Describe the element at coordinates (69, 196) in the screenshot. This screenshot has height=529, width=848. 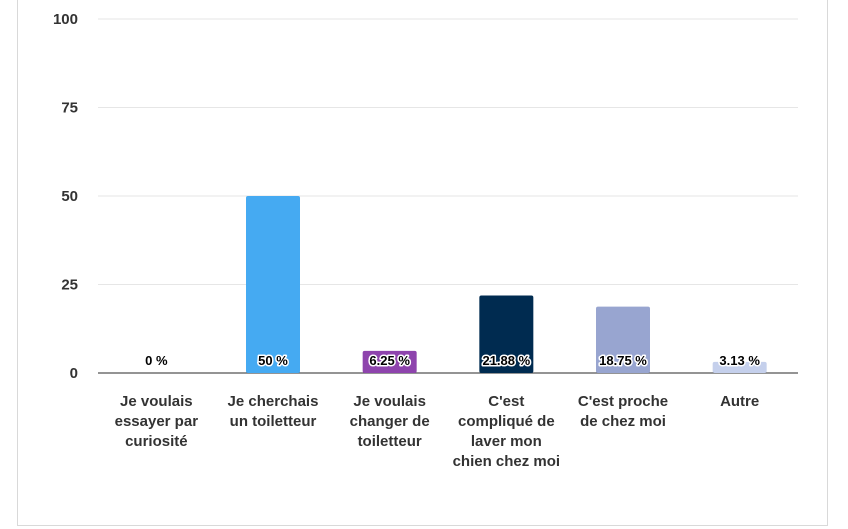
I see `y-tick-label: 50` at that location.